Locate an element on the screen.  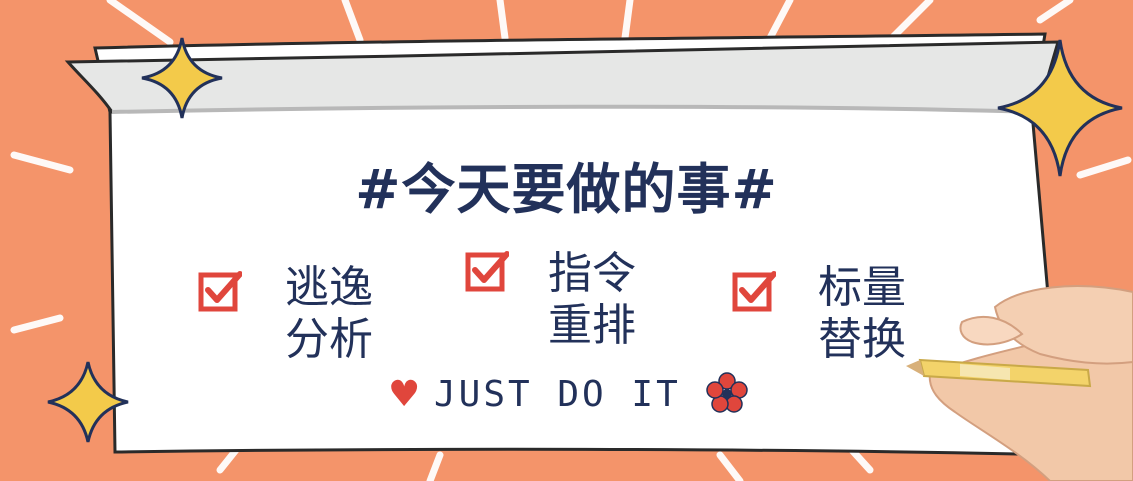
flower-icon is located at coordinates (727, 392).